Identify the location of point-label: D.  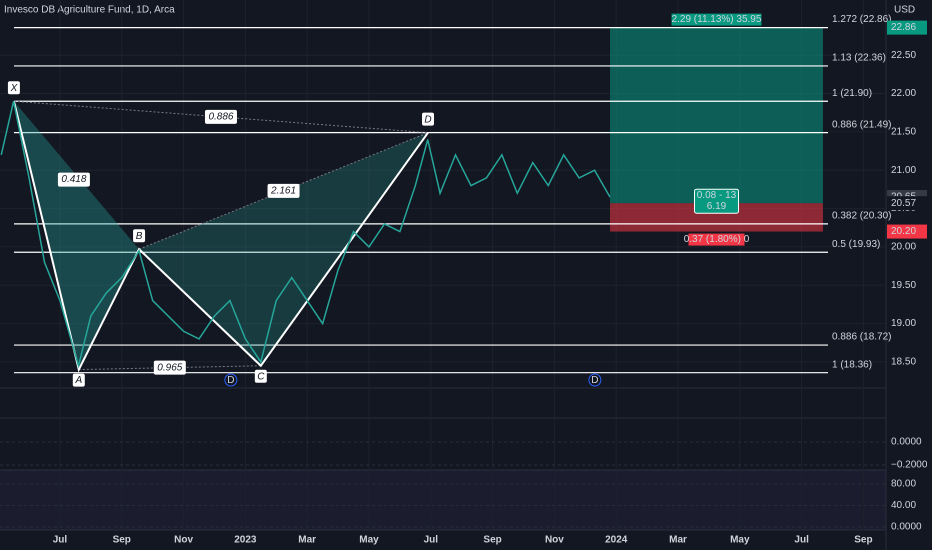
(427, 119).